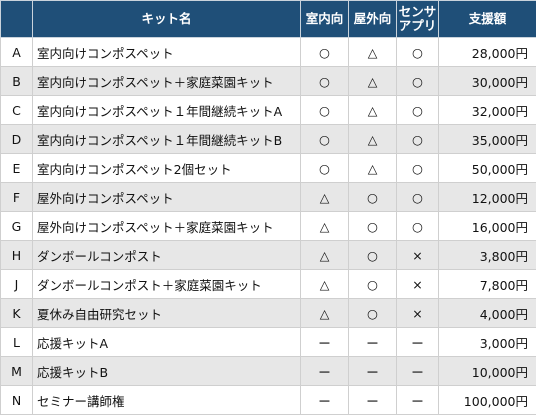  Describe the element at coordinates (167, 371) in the screenshot. I see `cell-kit-name: 応援キットB` at that location.